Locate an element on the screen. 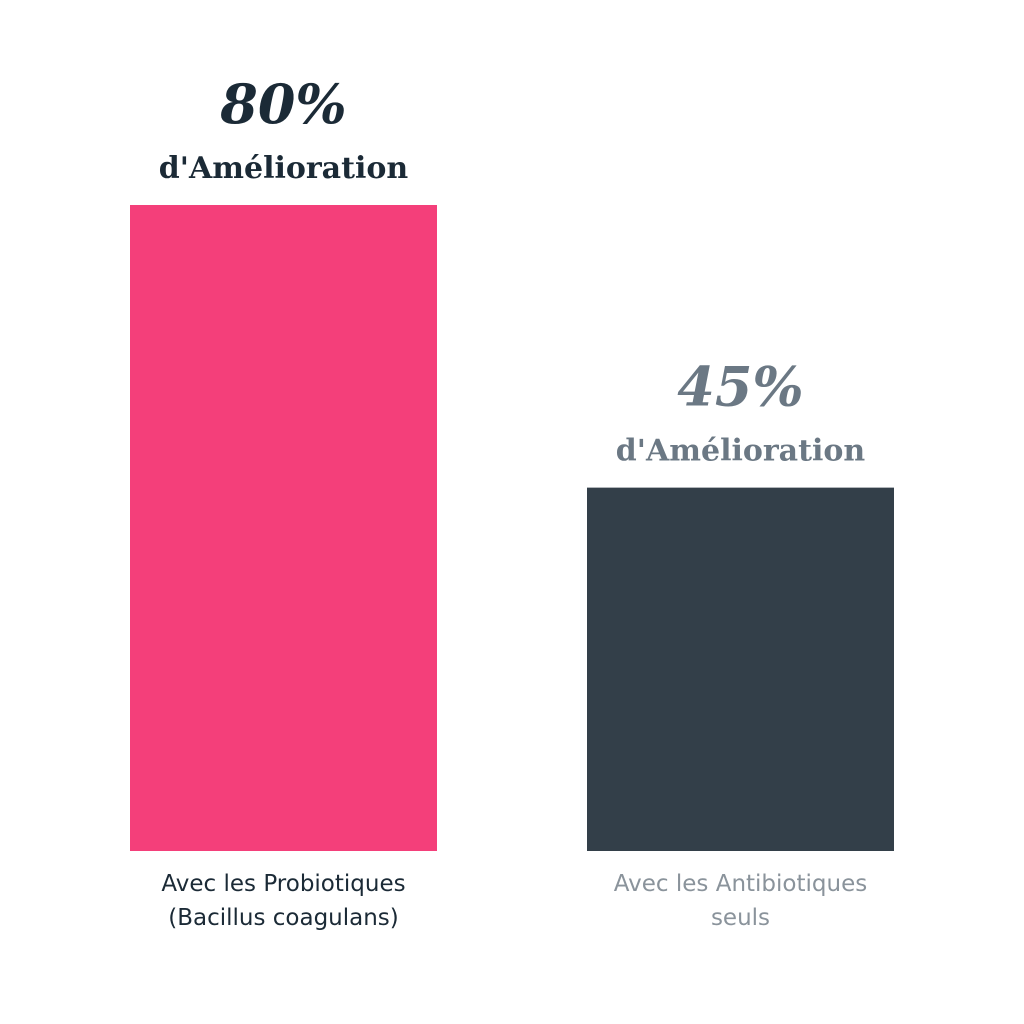  sub-label-probiotiques: d'Amélioration is located at coordinates (284, 168).